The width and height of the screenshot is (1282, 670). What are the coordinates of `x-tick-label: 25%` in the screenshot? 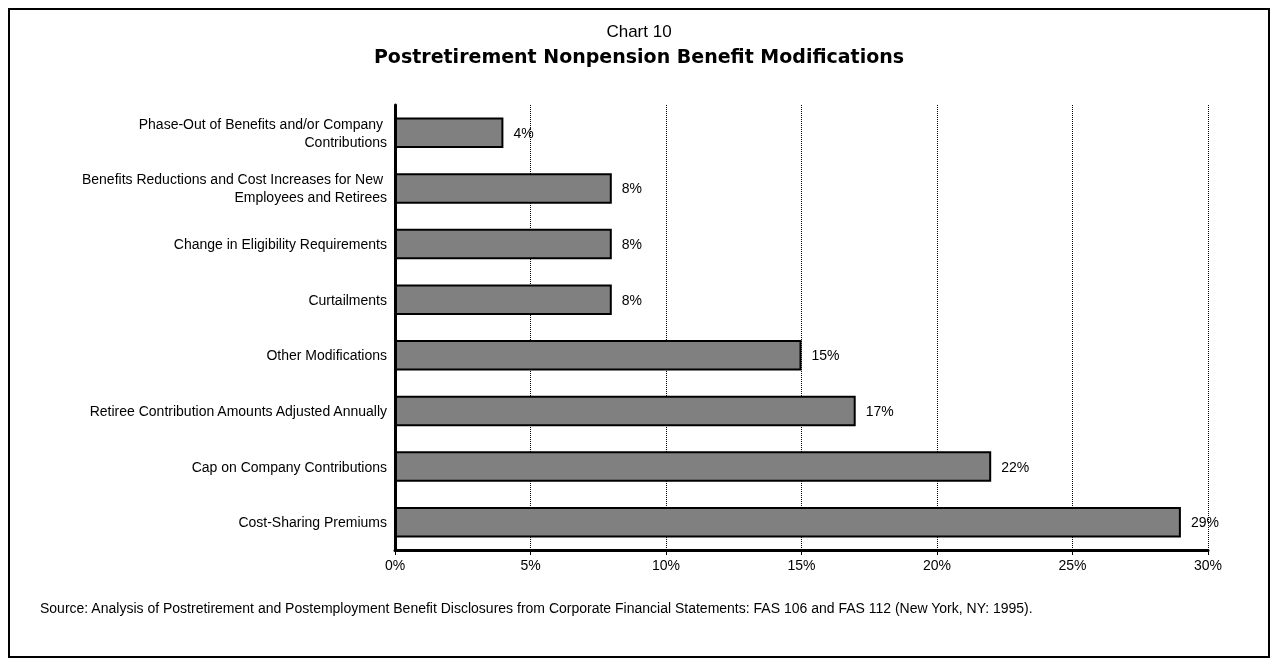 It's located at (1072, 565).